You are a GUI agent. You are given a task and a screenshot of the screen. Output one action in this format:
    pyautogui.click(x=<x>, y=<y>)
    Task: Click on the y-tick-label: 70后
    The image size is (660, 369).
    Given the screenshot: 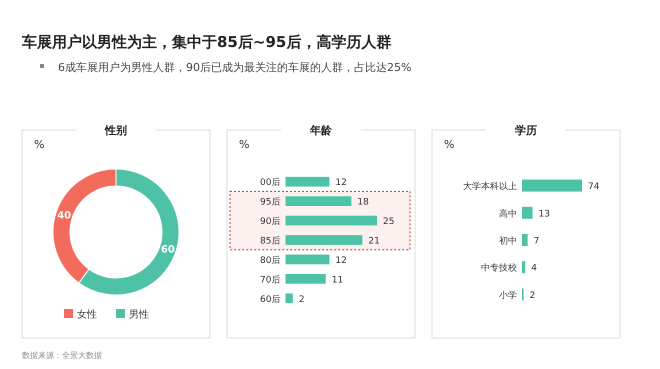 What is the action you would take?
    pyautogui.click(x=270, y=280)
    